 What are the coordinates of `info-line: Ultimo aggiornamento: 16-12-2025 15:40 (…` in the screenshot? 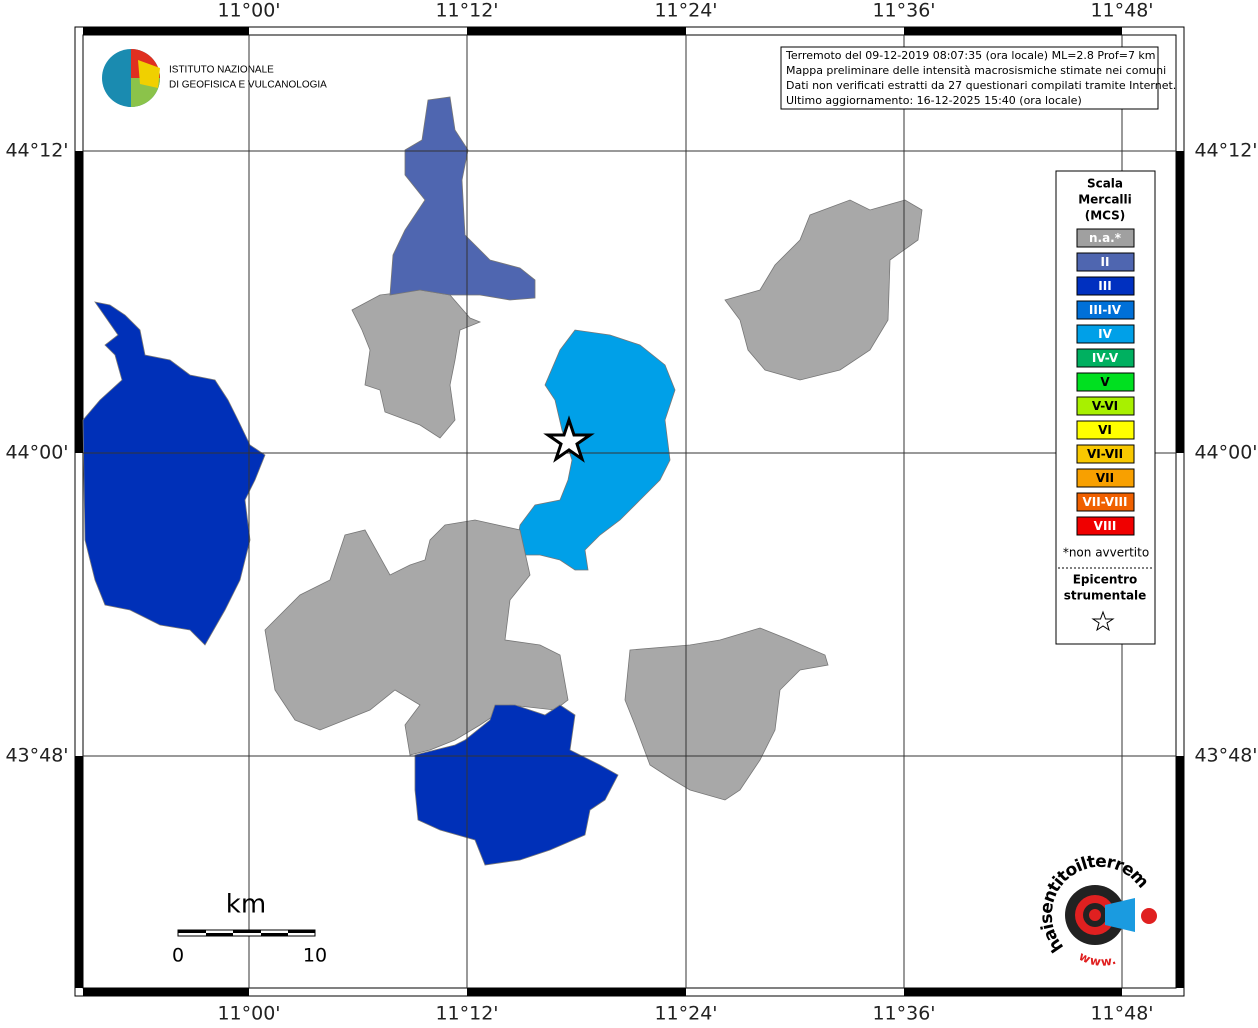 It's located at (934, 100).